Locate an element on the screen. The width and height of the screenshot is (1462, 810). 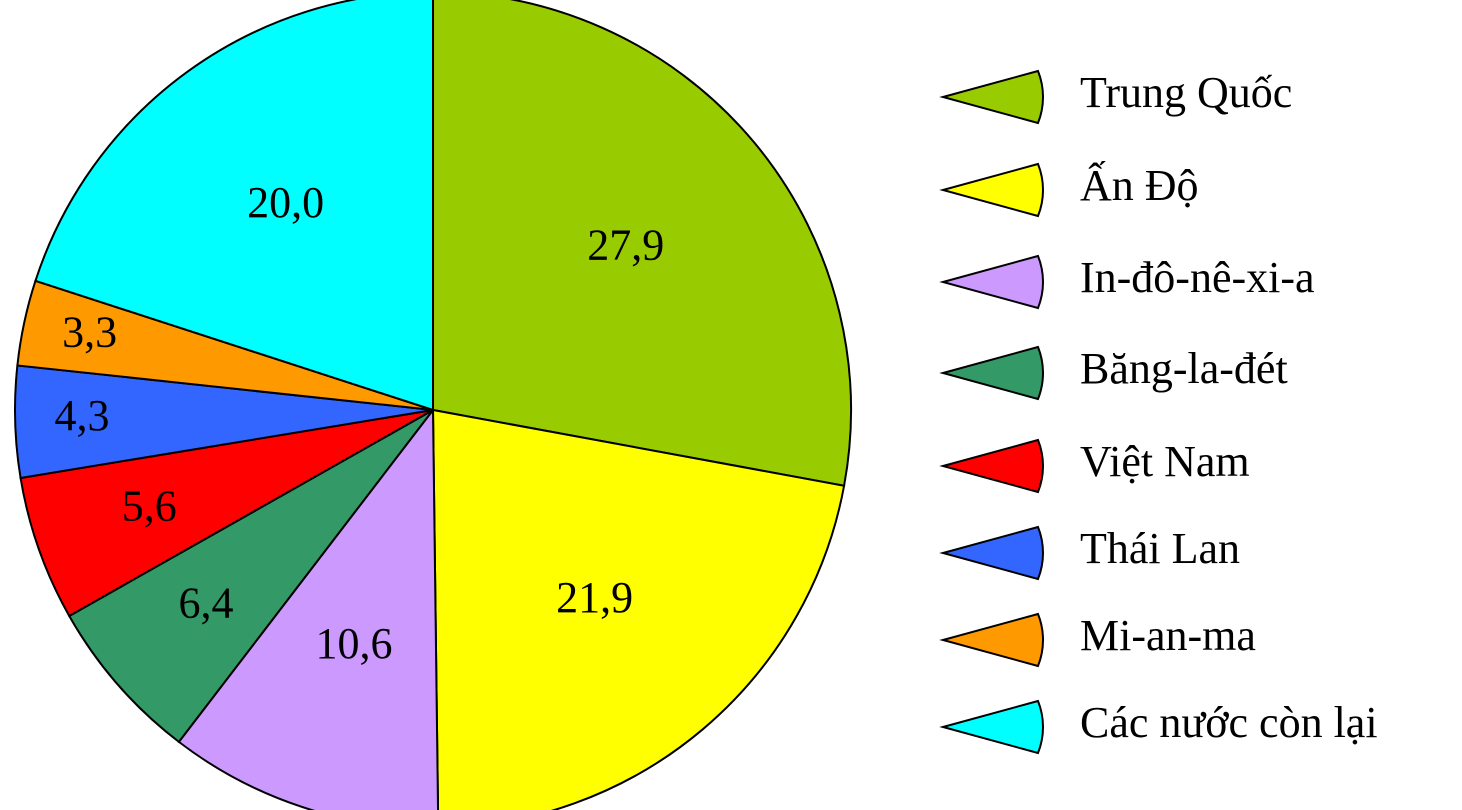
legend-label: Việt Nam is located at coordinates (1165, 461).